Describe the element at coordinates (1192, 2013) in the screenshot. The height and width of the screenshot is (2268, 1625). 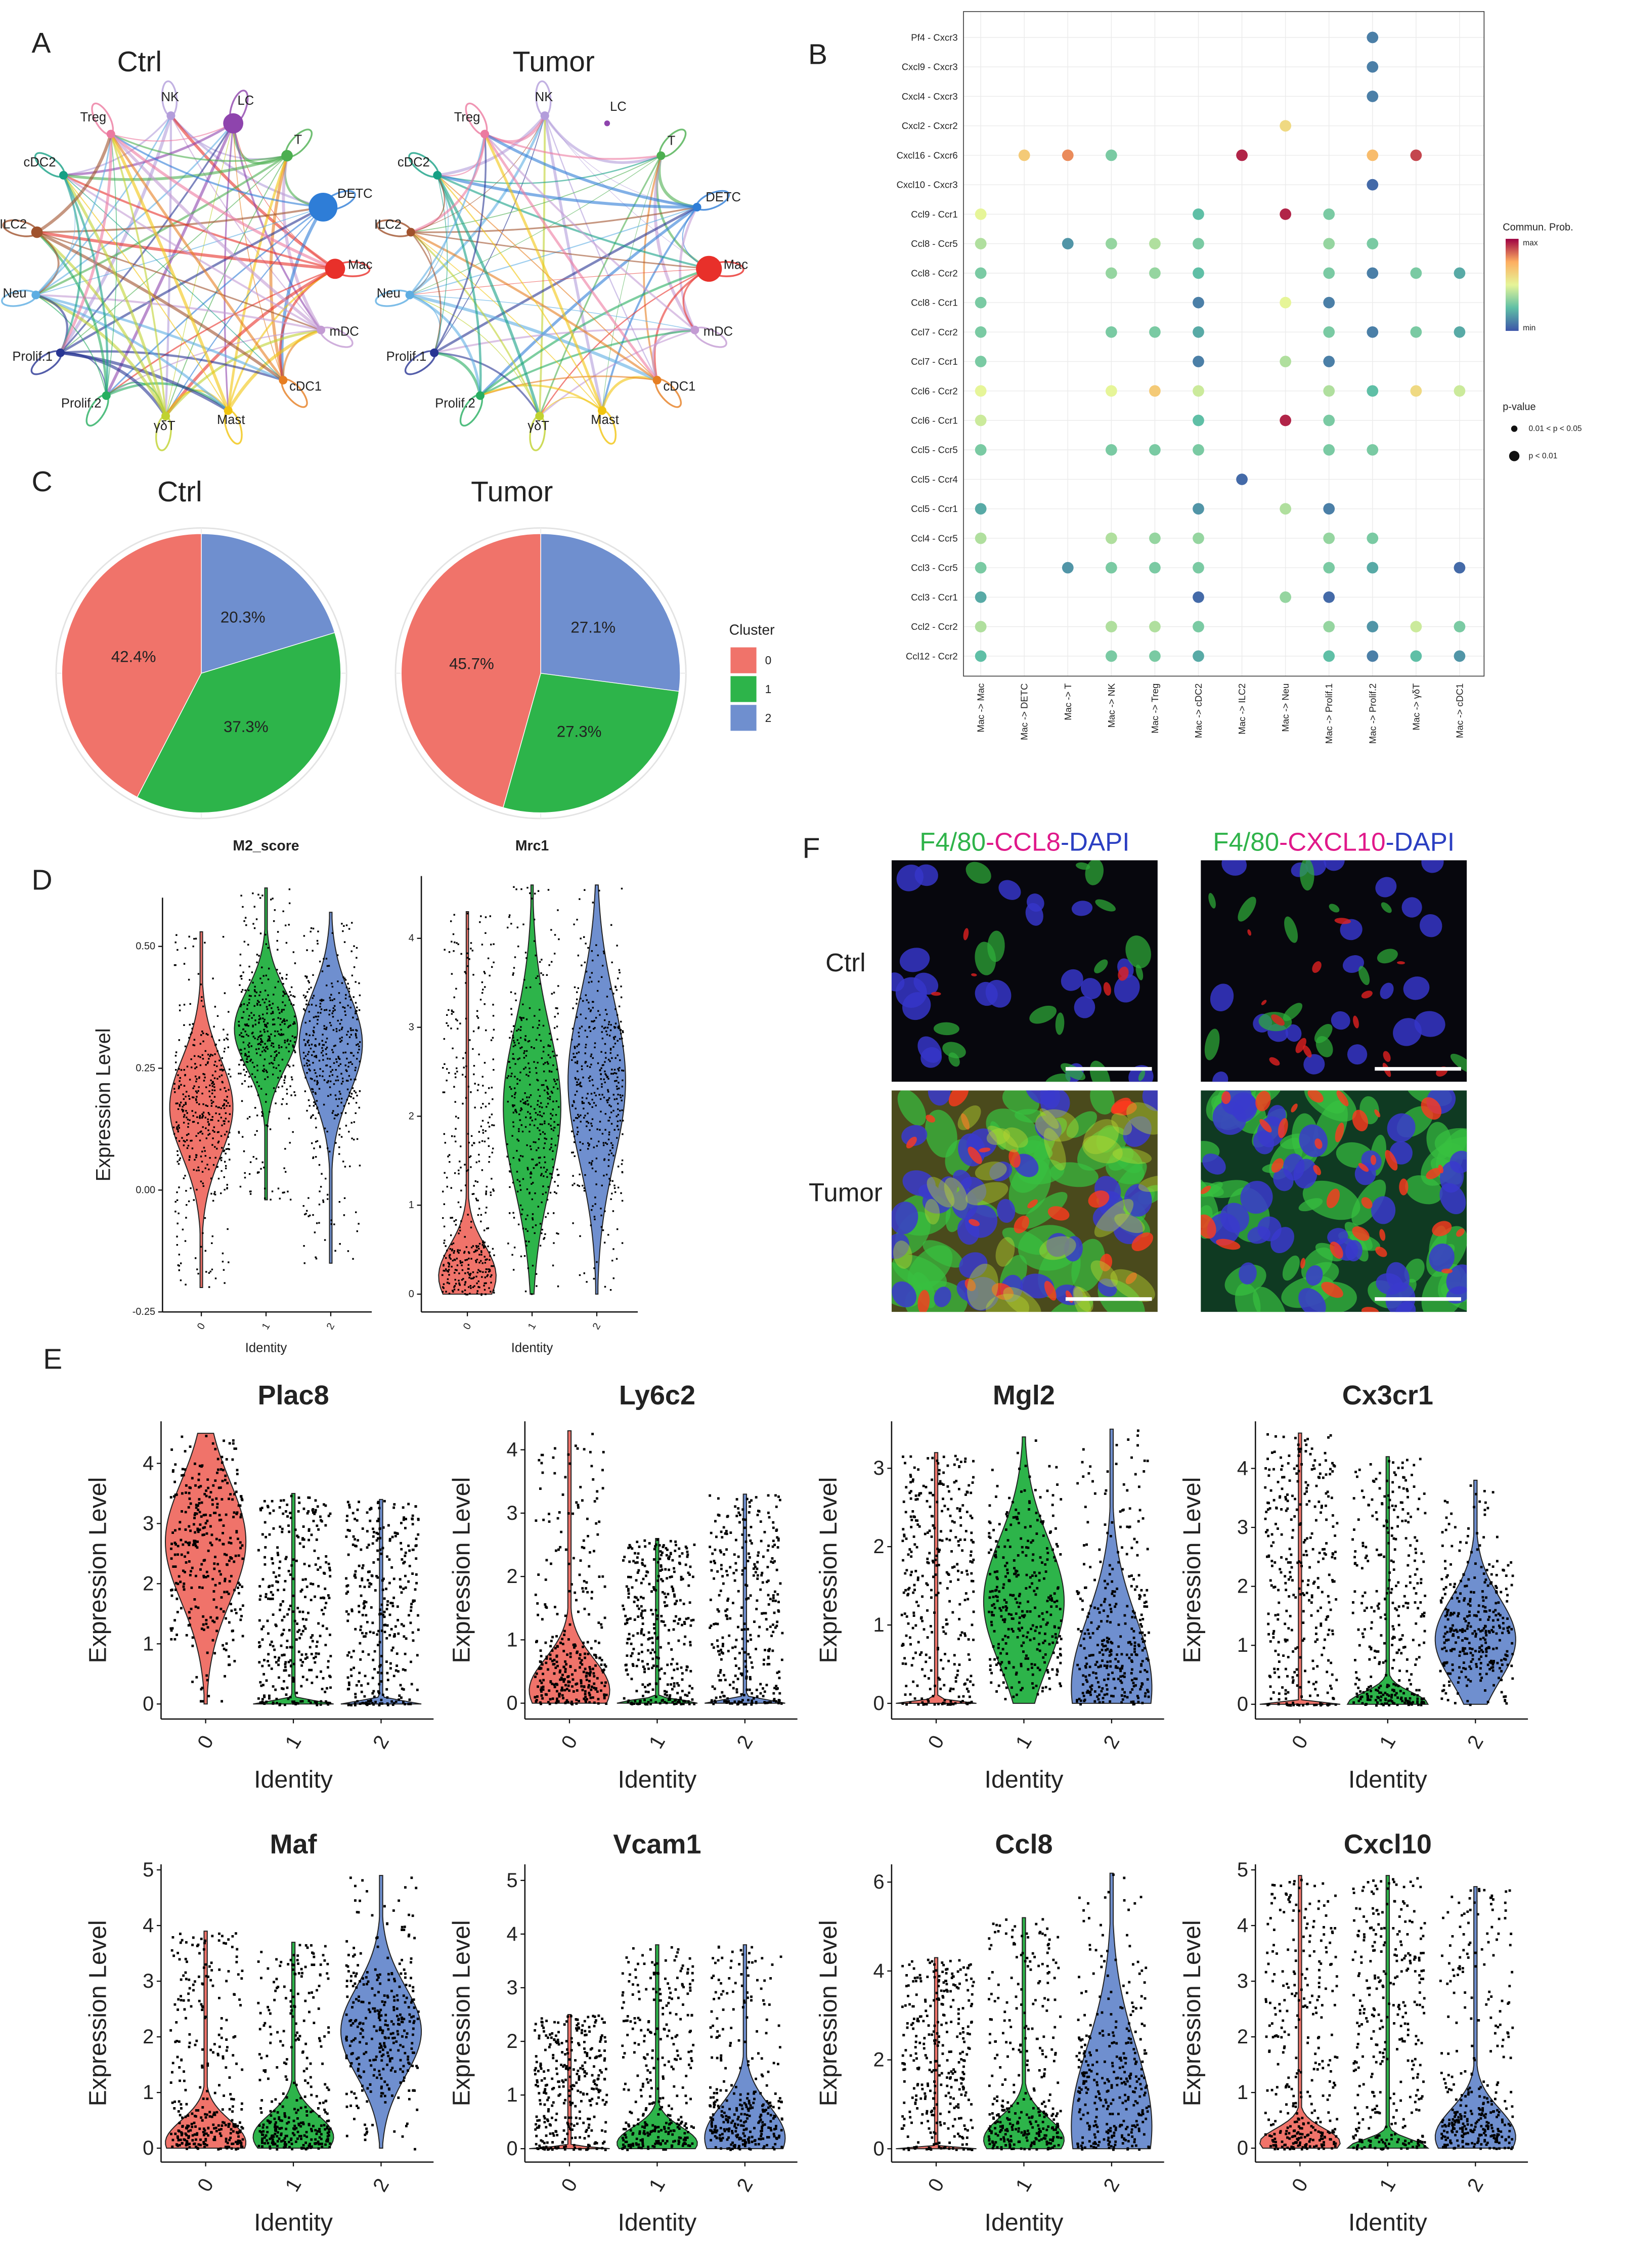
I see `y-axis-label: Expression Level` at that location.